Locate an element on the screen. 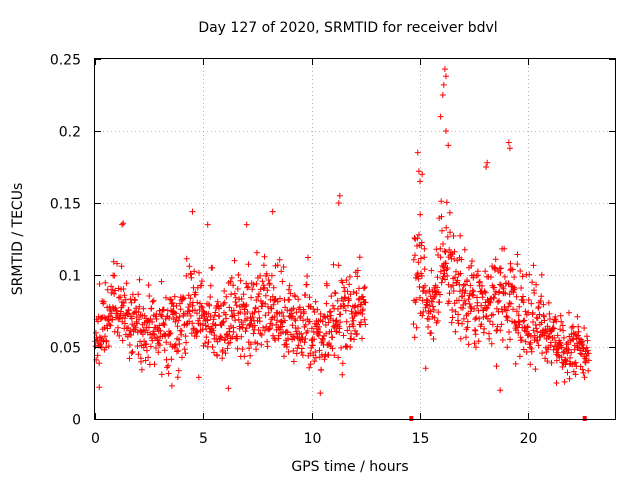 The width and height of the screenshot is (640, 480). x-tick-label: 10 is located at coordinates (313, 439).